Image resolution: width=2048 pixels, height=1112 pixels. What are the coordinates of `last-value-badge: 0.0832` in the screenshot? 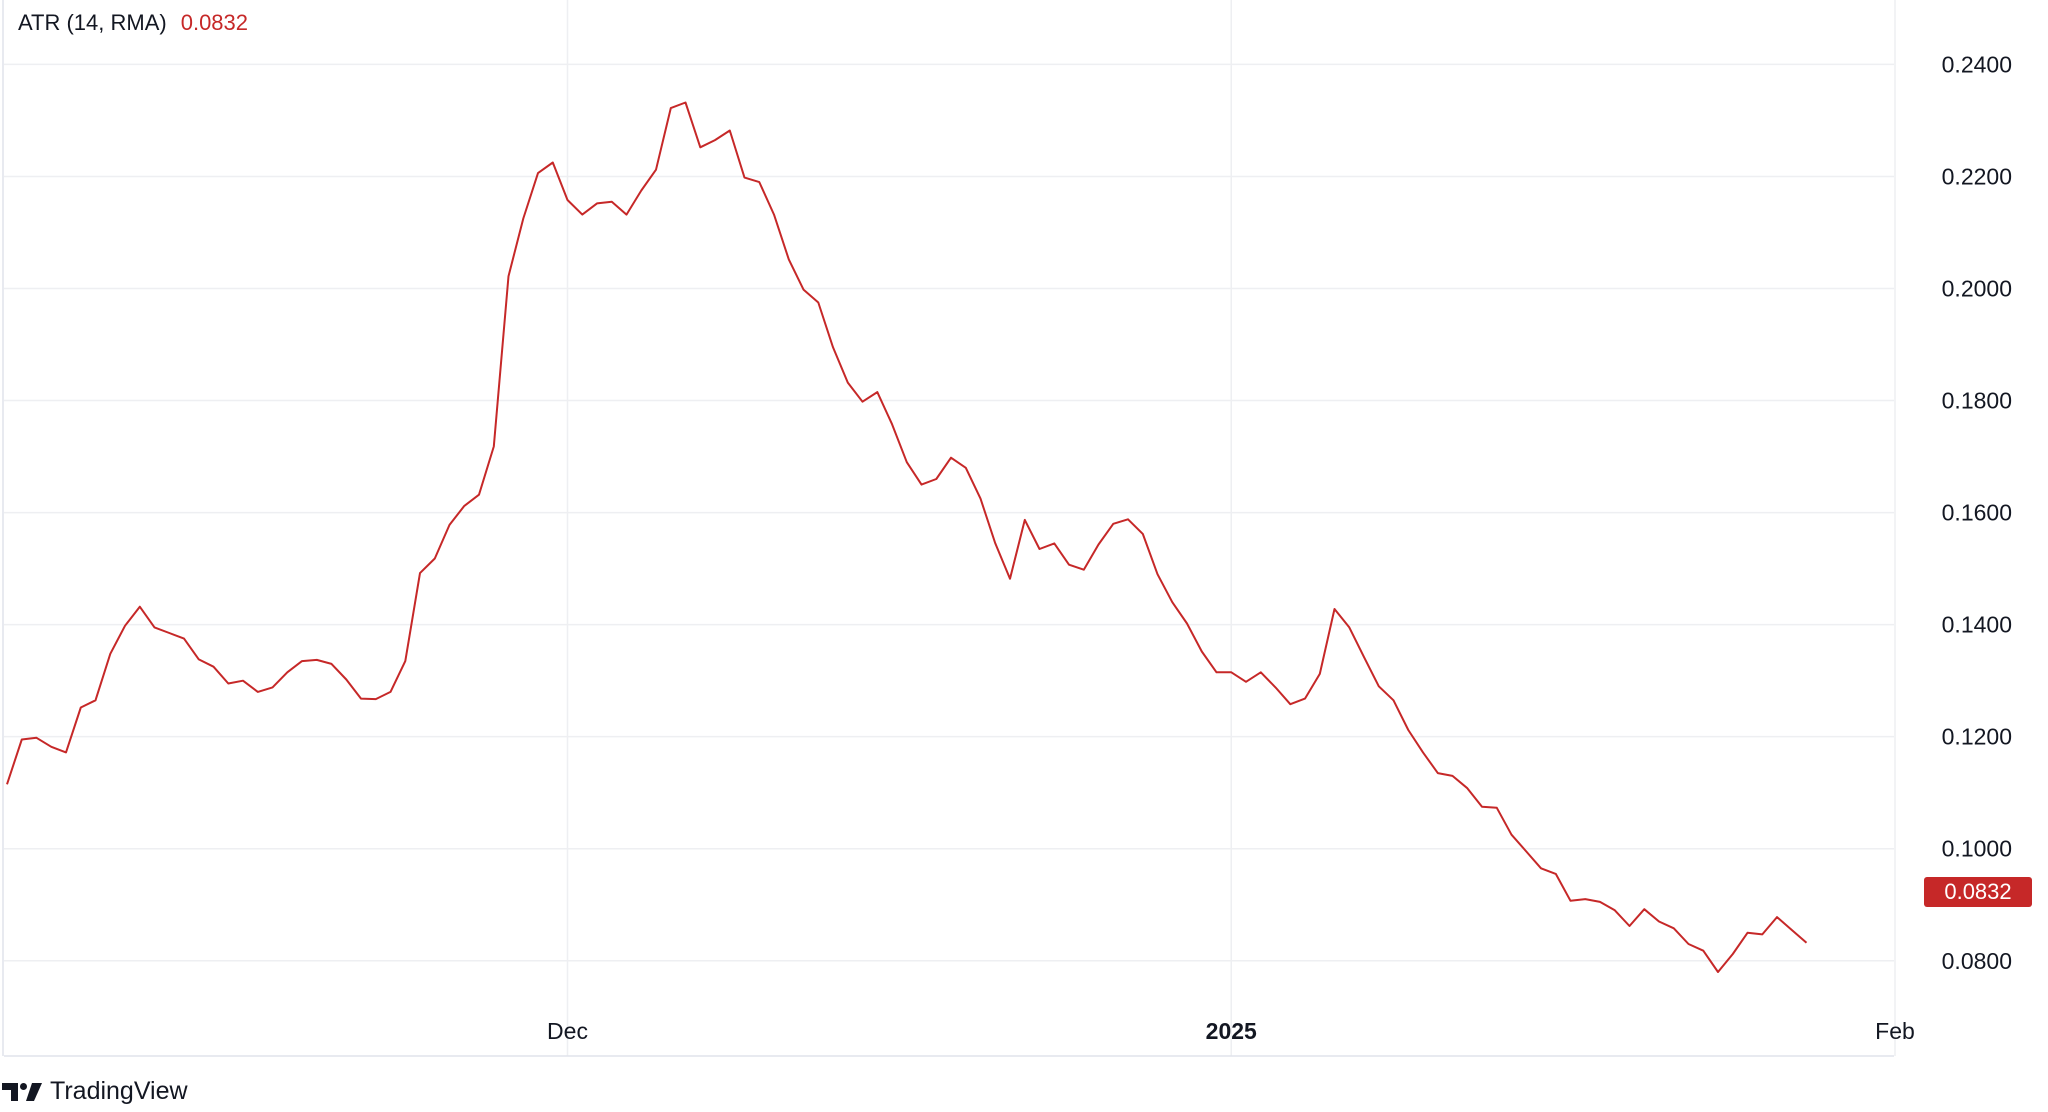 It's located at (1978, 892).